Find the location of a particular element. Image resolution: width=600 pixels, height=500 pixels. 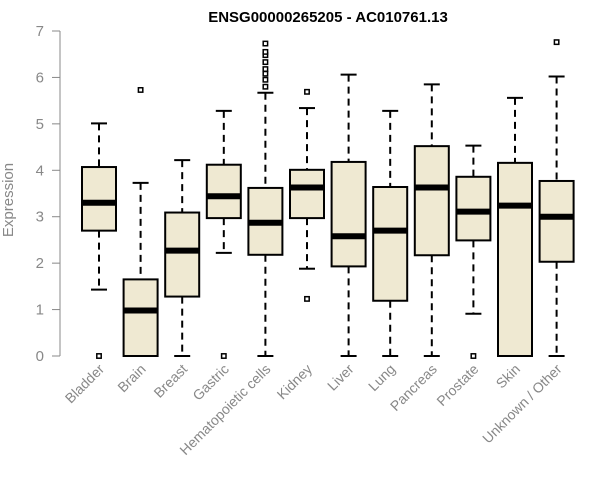

box-kidney is located at coordinates (307, 195).